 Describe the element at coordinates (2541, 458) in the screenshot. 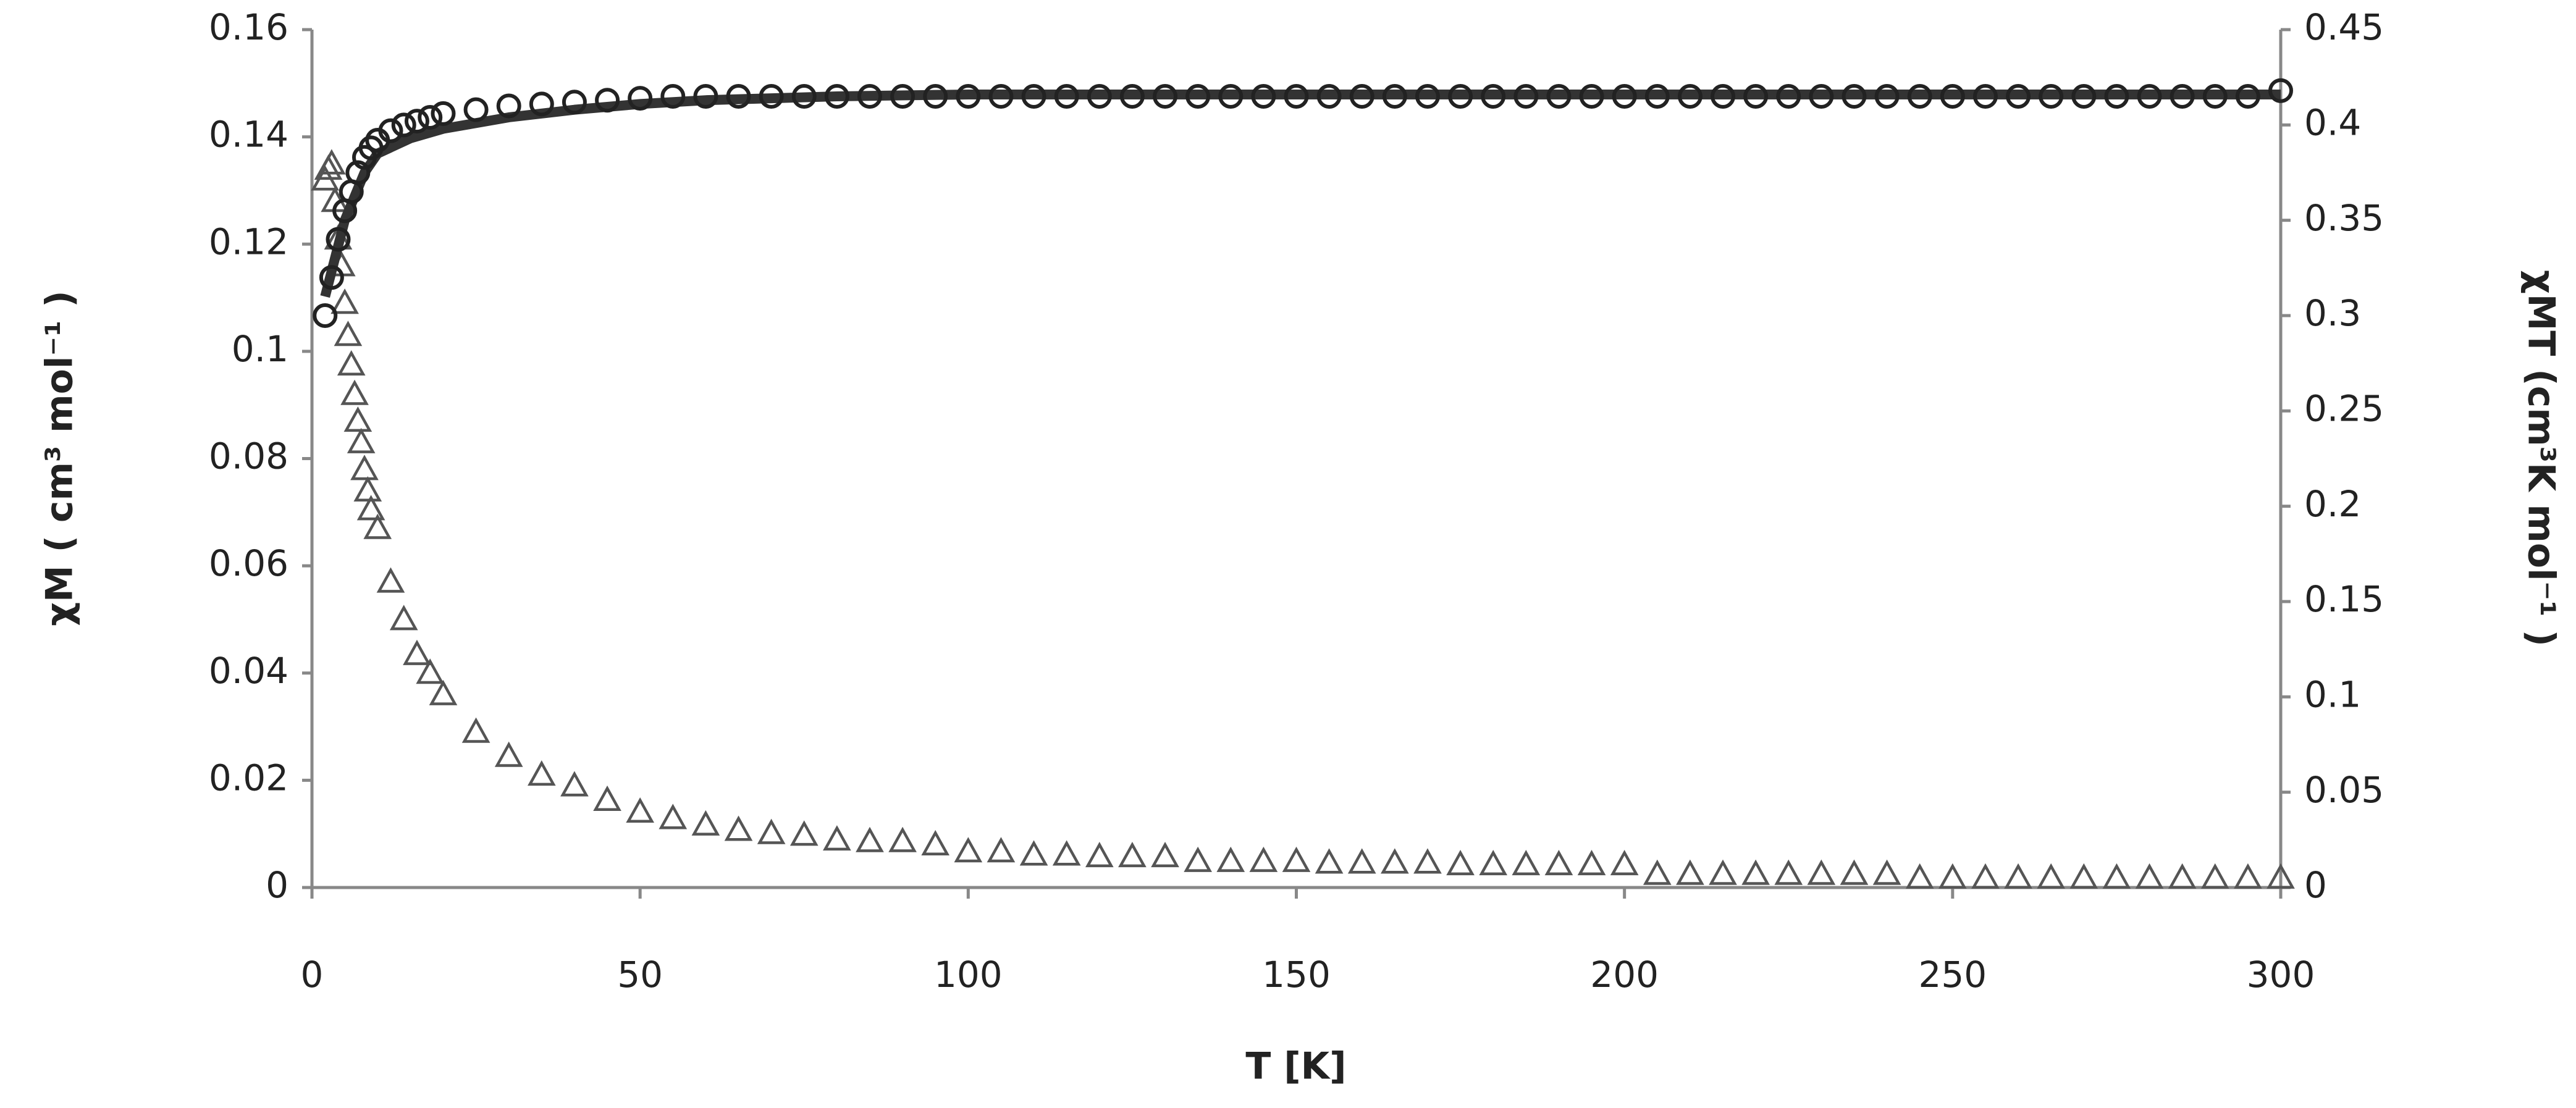

I see `y2-axis-label: χMT (cm³K mol⁻¹ )` at that location.